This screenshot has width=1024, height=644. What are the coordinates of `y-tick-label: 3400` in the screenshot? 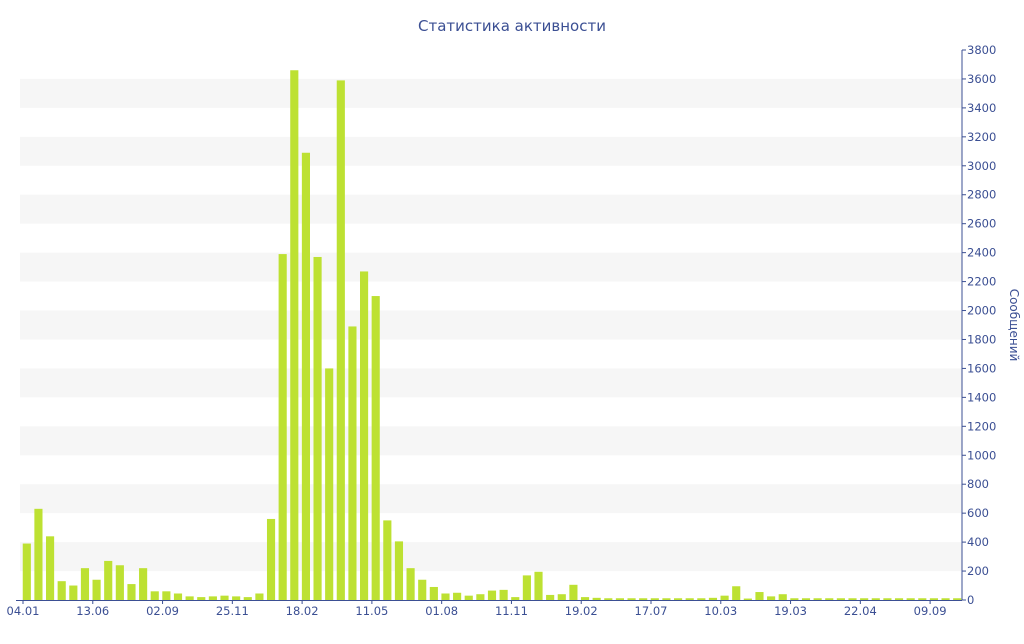 It's located at (981, 108).